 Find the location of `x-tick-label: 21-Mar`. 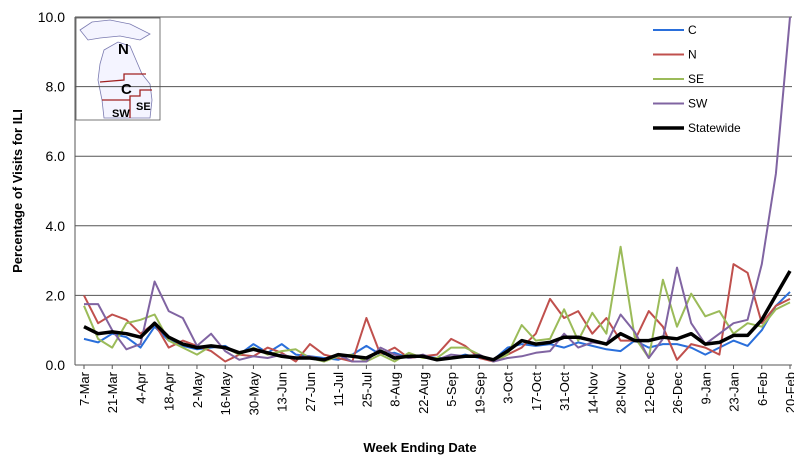

x-tick-label: 21-Mar is located at coordinates (112, 392).